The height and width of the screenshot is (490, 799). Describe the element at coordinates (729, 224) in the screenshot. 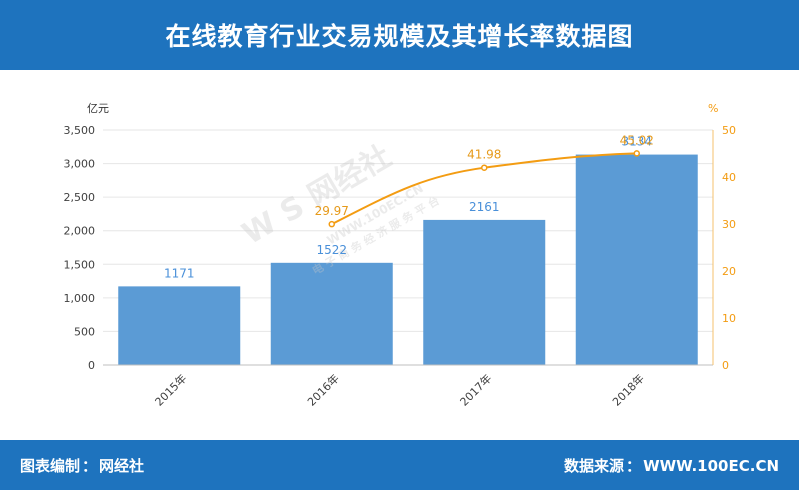

I see `y-right-tick-label: 30` at that location.